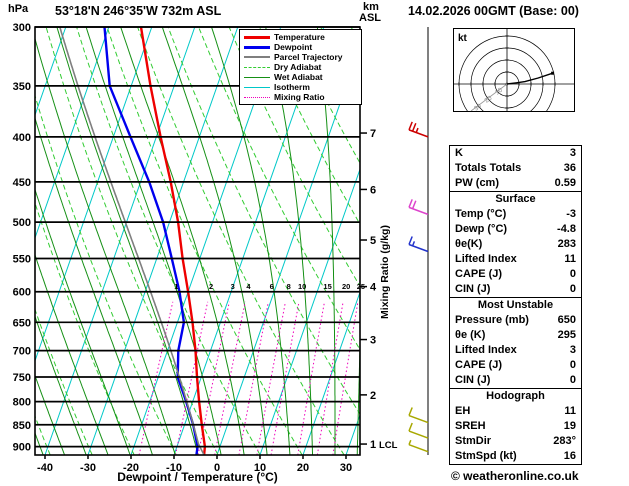  I want to click on pressure-tick-label: 650, so click(22, 323).